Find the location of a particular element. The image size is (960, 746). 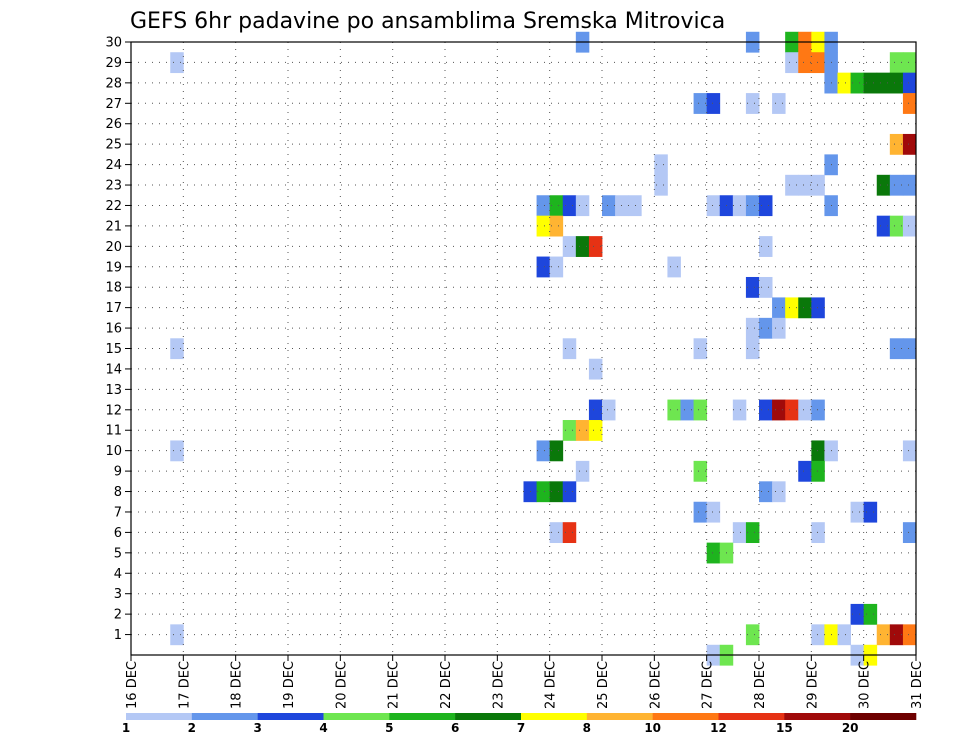

x-tick-label: 27 DEC is located at coordinates (708, 685).